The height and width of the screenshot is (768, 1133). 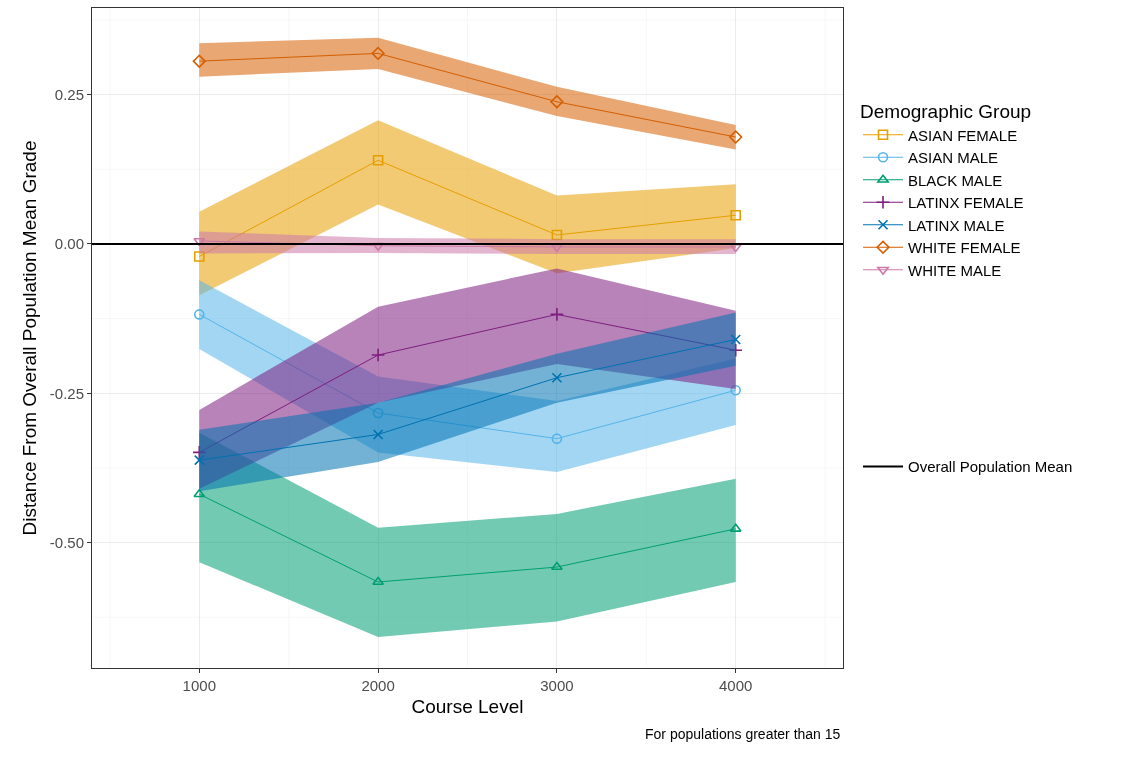 I want to click on legend-title: Demographic Group, so click(x=946, y=112).